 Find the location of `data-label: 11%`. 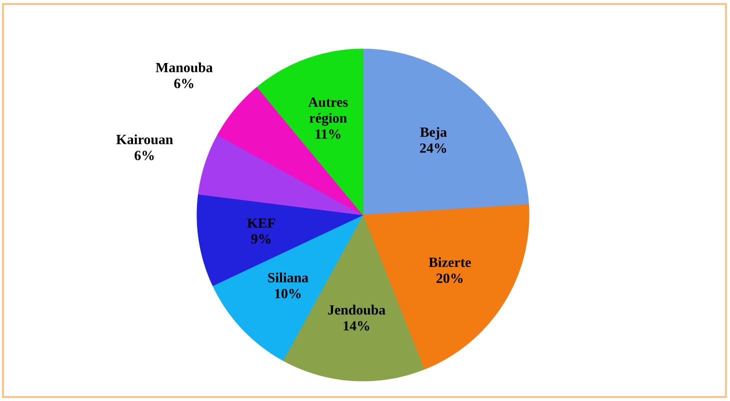

data-label: 11% is located at coordinates (328, 134).